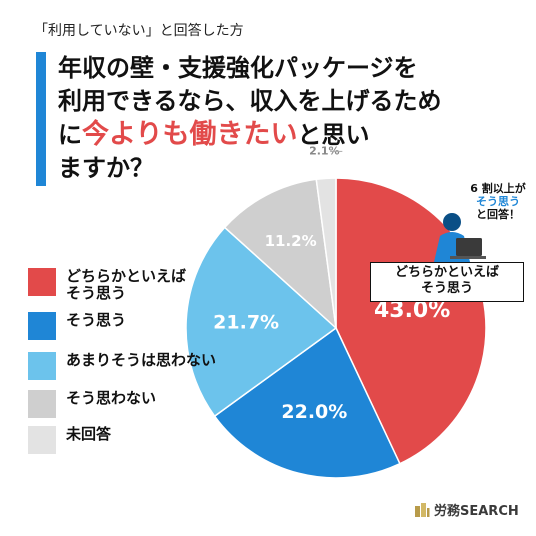 This screenshot has height=536, width=536. I want to click on callout-top-note: 6 割以上が そう思う と回答！, so click(498, 201).